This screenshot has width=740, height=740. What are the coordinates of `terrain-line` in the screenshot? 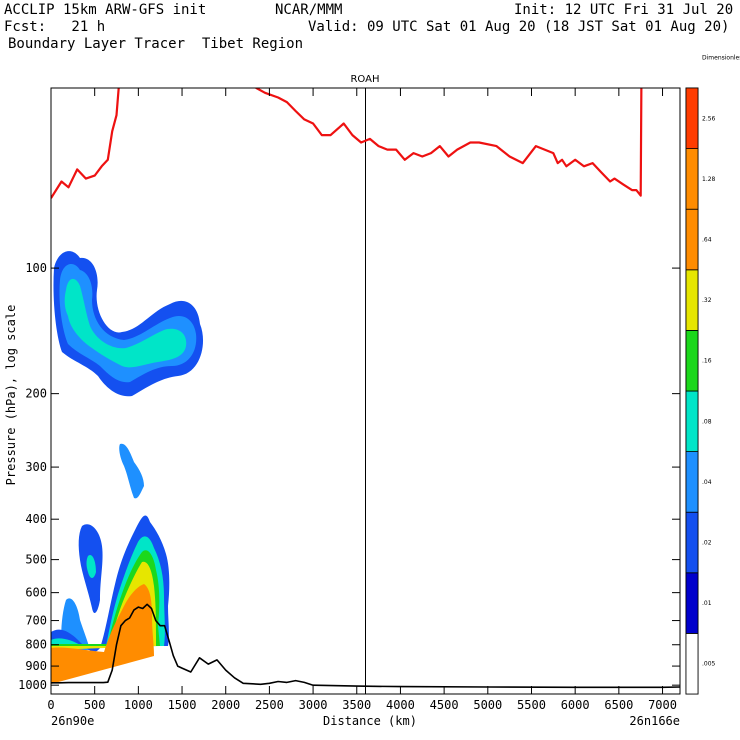 It's located at (365, 646).